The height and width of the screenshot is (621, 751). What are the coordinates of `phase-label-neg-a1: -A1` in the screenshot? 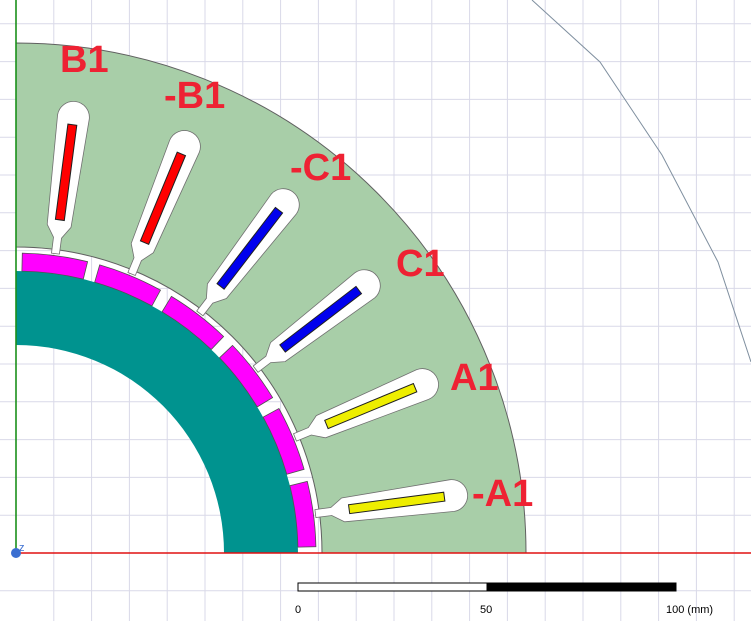 It's located at (502, 494).